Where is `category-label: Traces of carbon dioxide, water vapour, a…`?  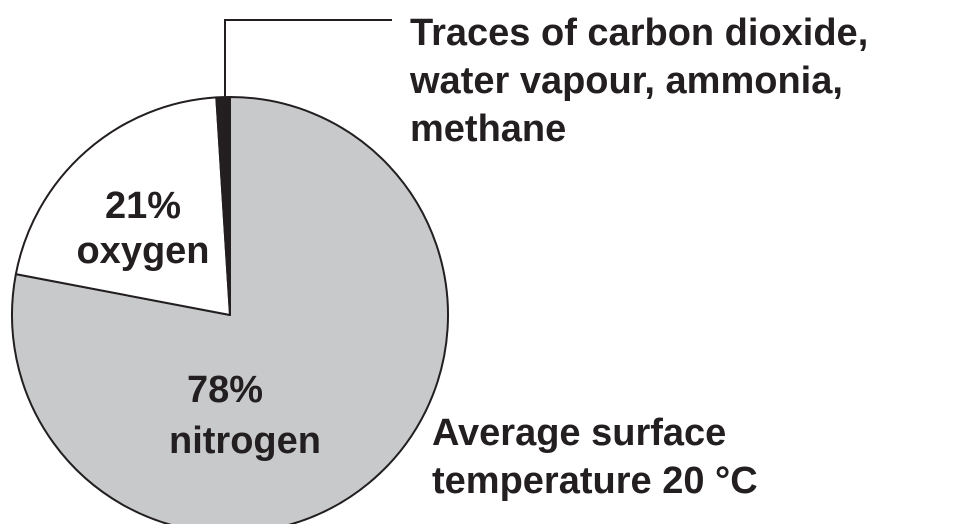 category-label: Traces of carbon dioxide, water vapour, a… is located at coordinates (638, 81).